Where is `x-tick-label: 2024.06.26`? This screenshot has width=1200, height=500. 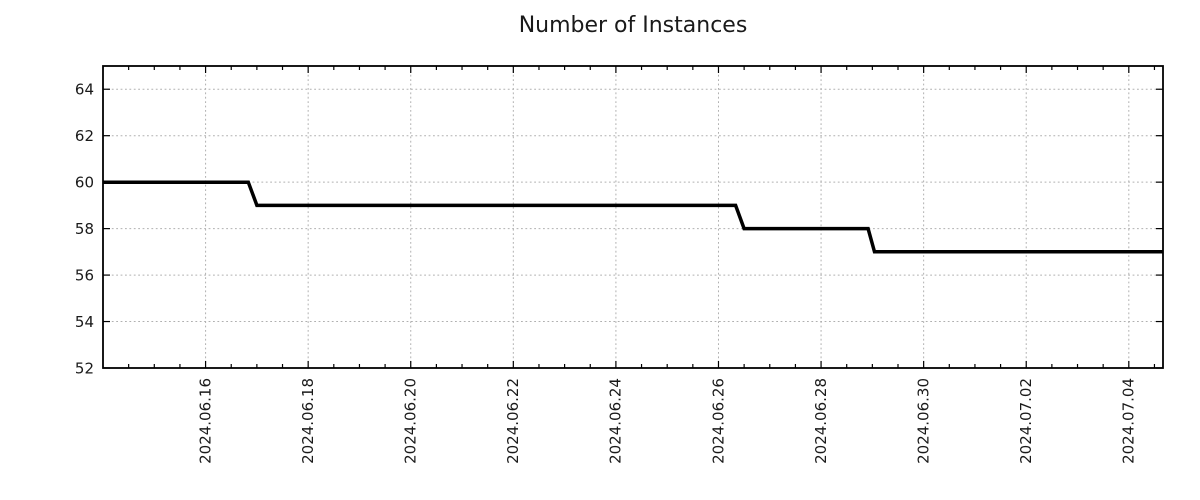
x-tick-label: 2024.06.26 is located at coordinates (718, 421).